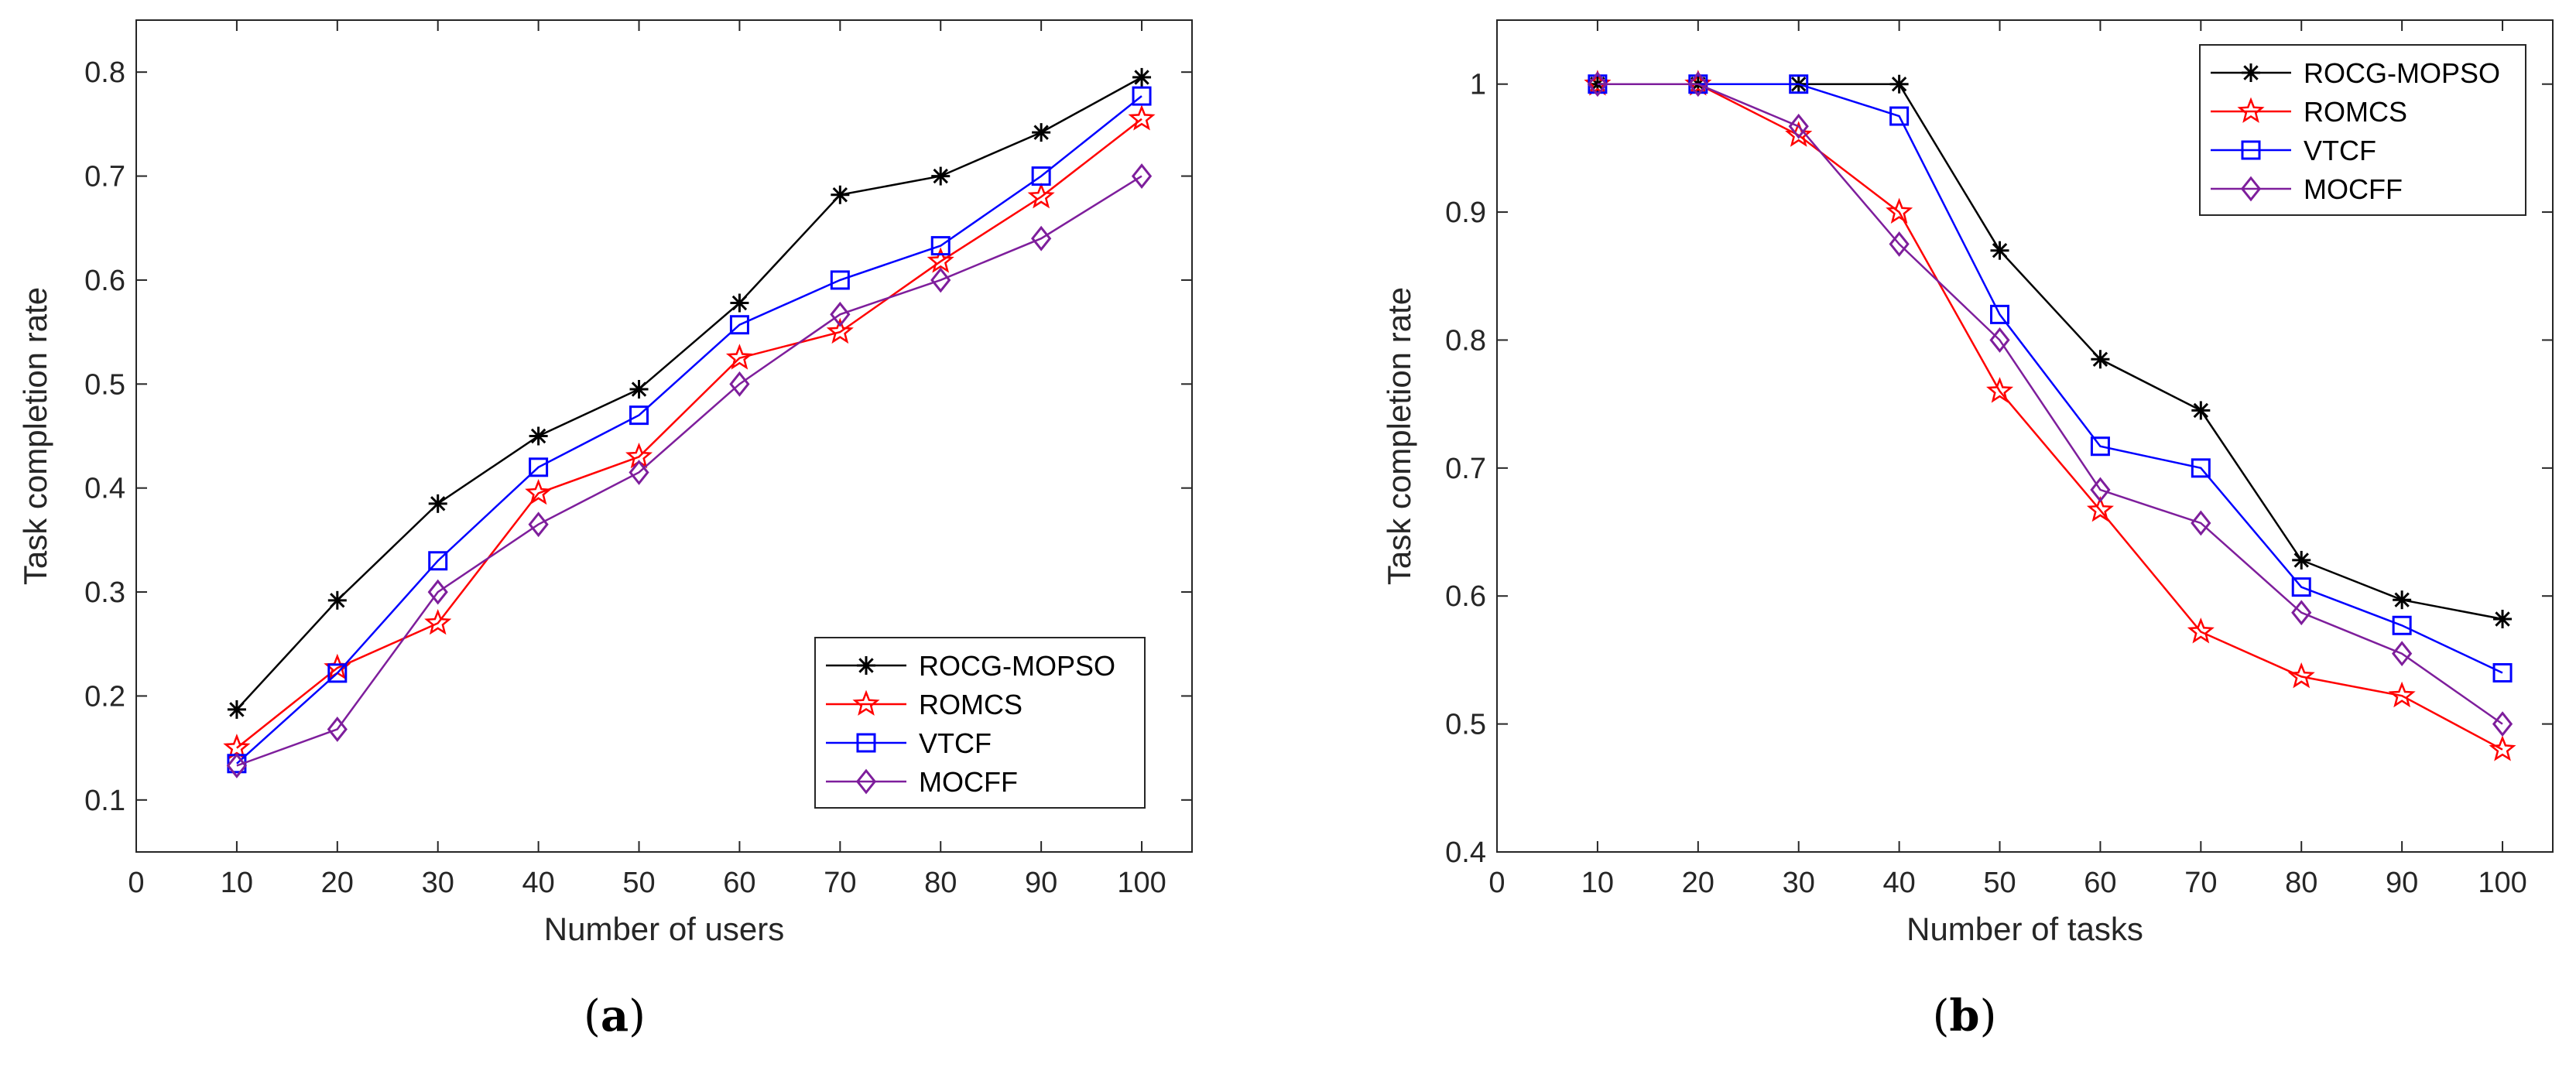 The image size is (2576, 1081). I want to click on y-tick-label: 0.3, so click(104, 592).